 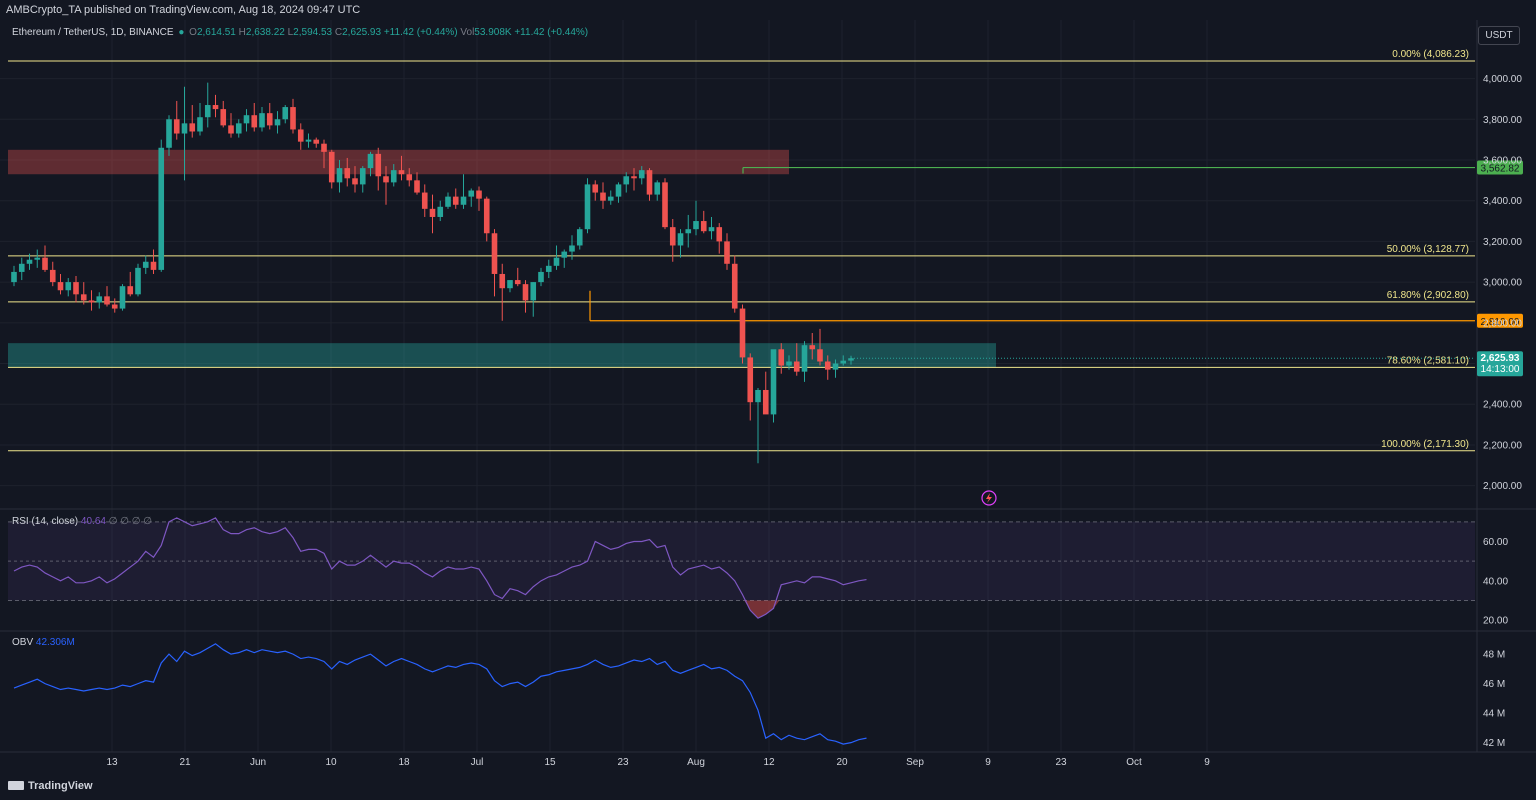 I want to click on event-icon, so click(x=989, y=498).